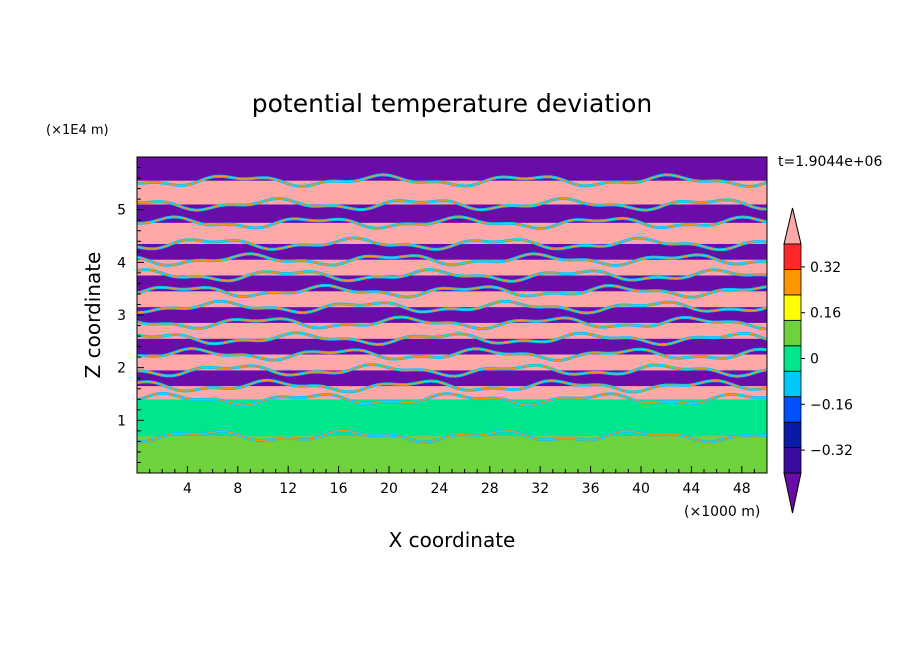 The height and width of the screenshot is (654, 904). What do you see at coordinates (452, 481) in the screenshot?
I see `x-axis: 4 8 12 16 20 24 28 32 36 40 44 48` at bounding box center [452, 481].